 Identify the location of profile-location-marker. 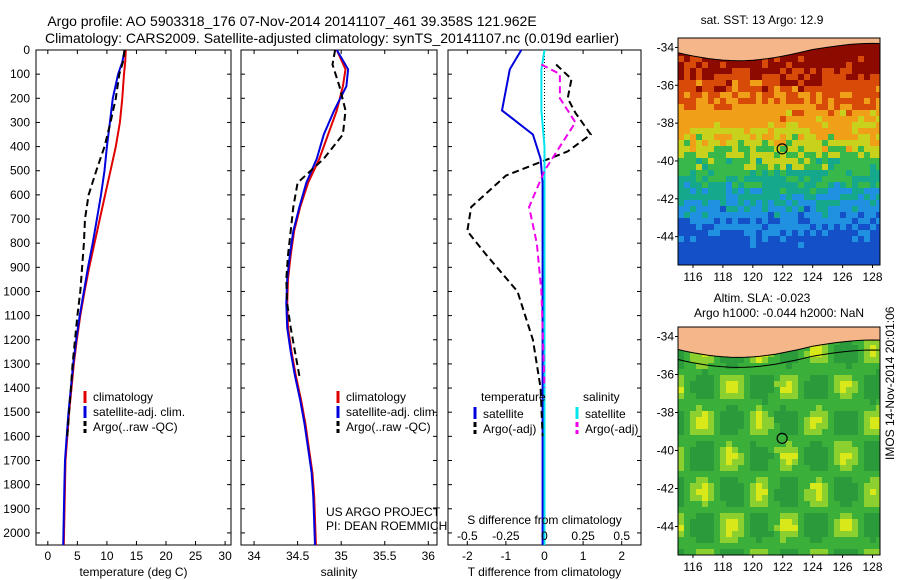
(782, 149).